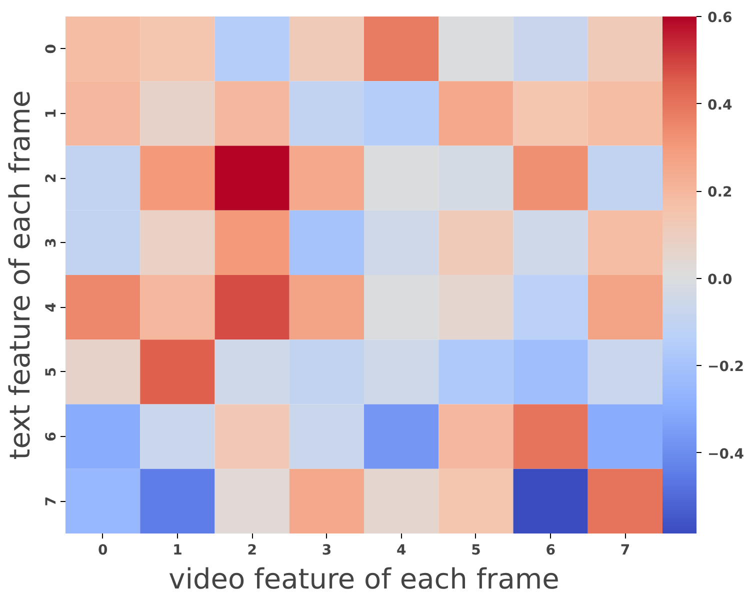 This screenshot has height=598, width=747. Describe the element at coordinates (720, 105) in the screenshot. I see `color-bar-label: 0.4` at that location.